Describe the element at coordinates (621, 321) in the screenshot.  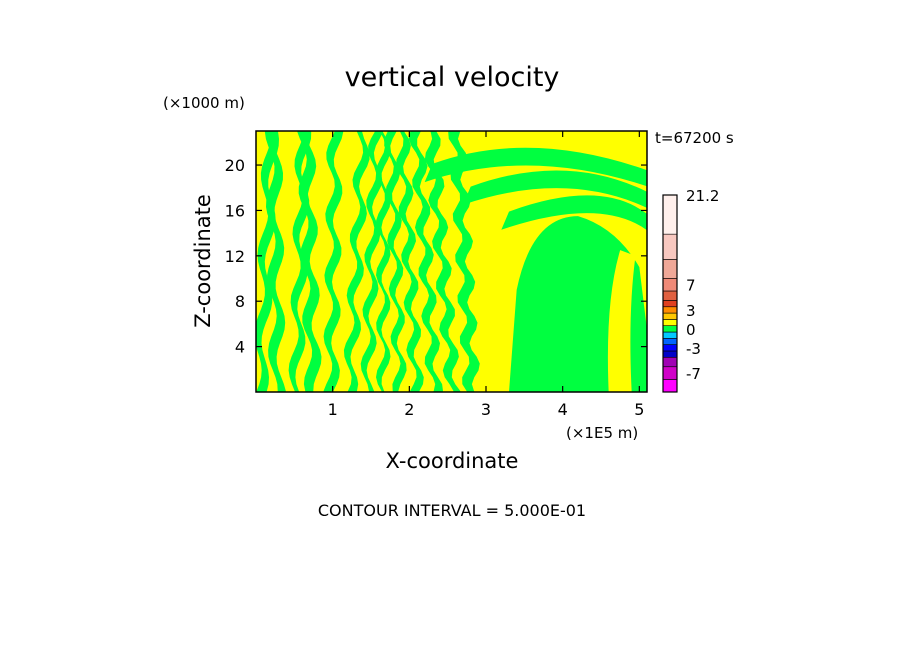
I see `lower-right-updraft-strip` at that location.